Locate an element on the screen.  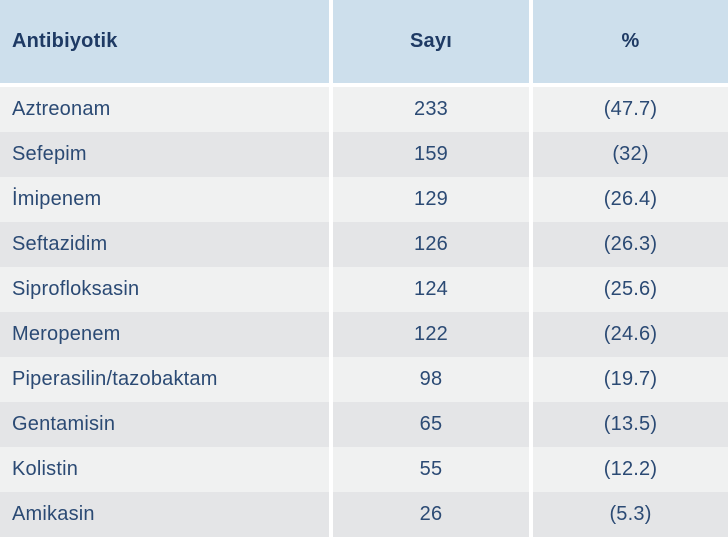
cell-antibiotic-name: Aztreonam is located at coordinates (164, 109).